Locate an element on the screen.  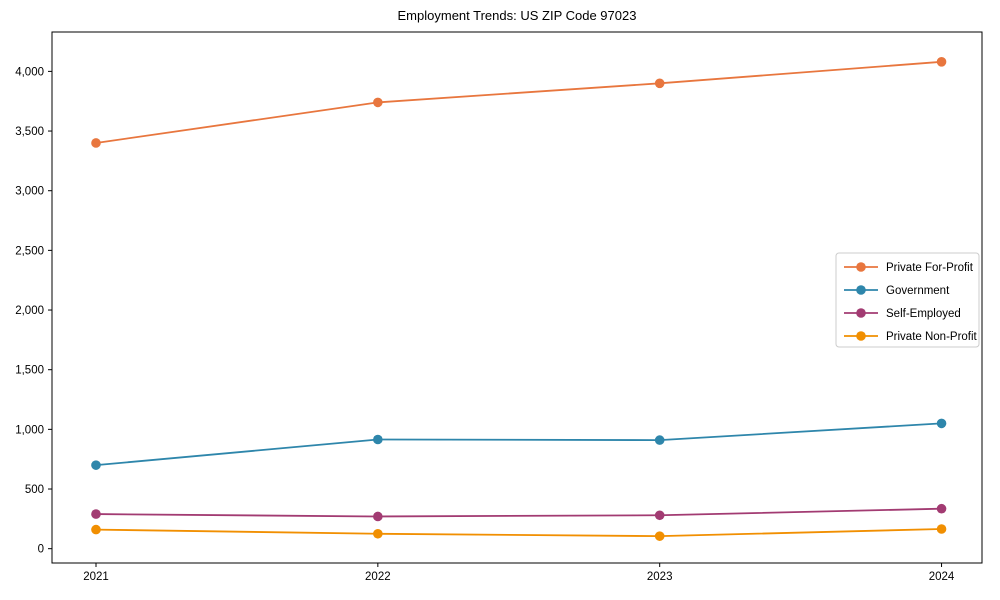
y-tick-label: 2,000 is located at coordinates (29, 311).